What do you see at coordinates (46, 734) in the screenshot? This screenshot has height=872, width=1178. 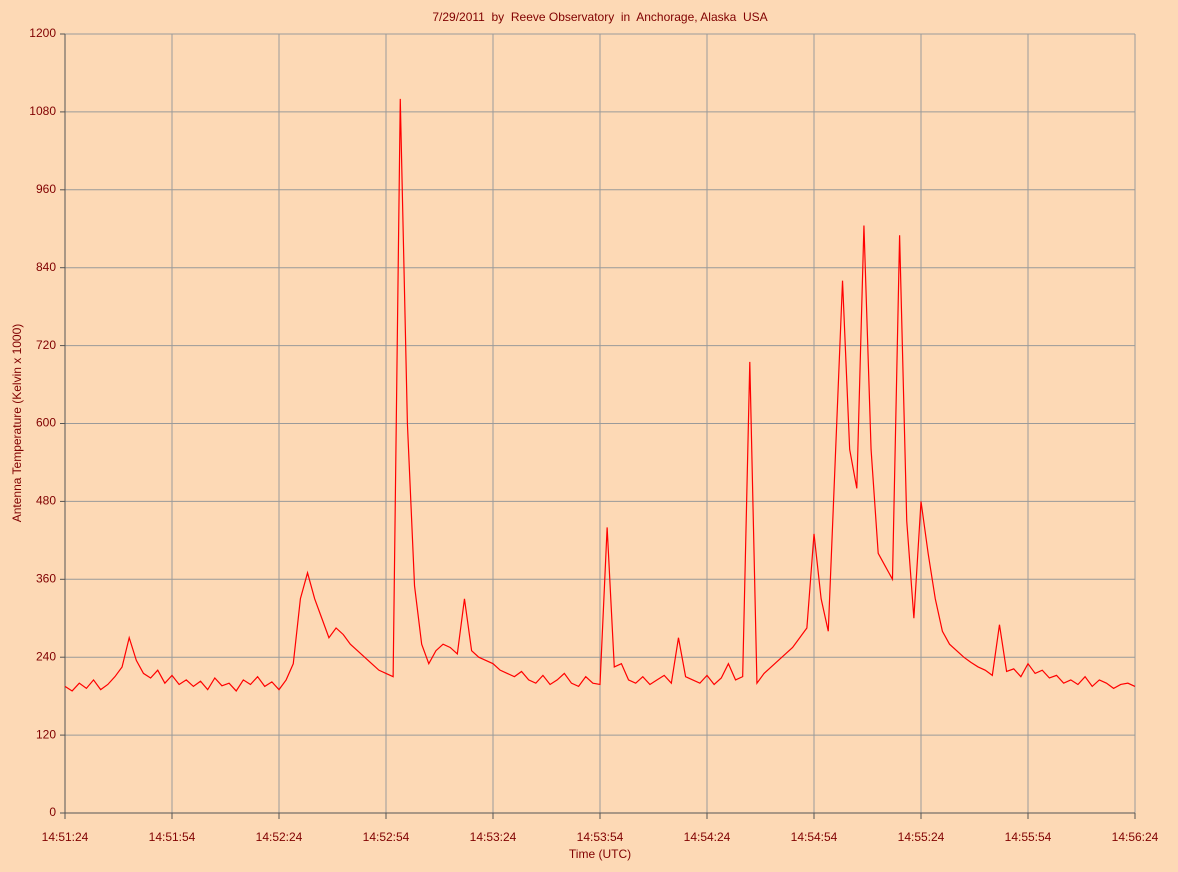 I see `y-tick-label: 120` at bounding box center [46, 734].